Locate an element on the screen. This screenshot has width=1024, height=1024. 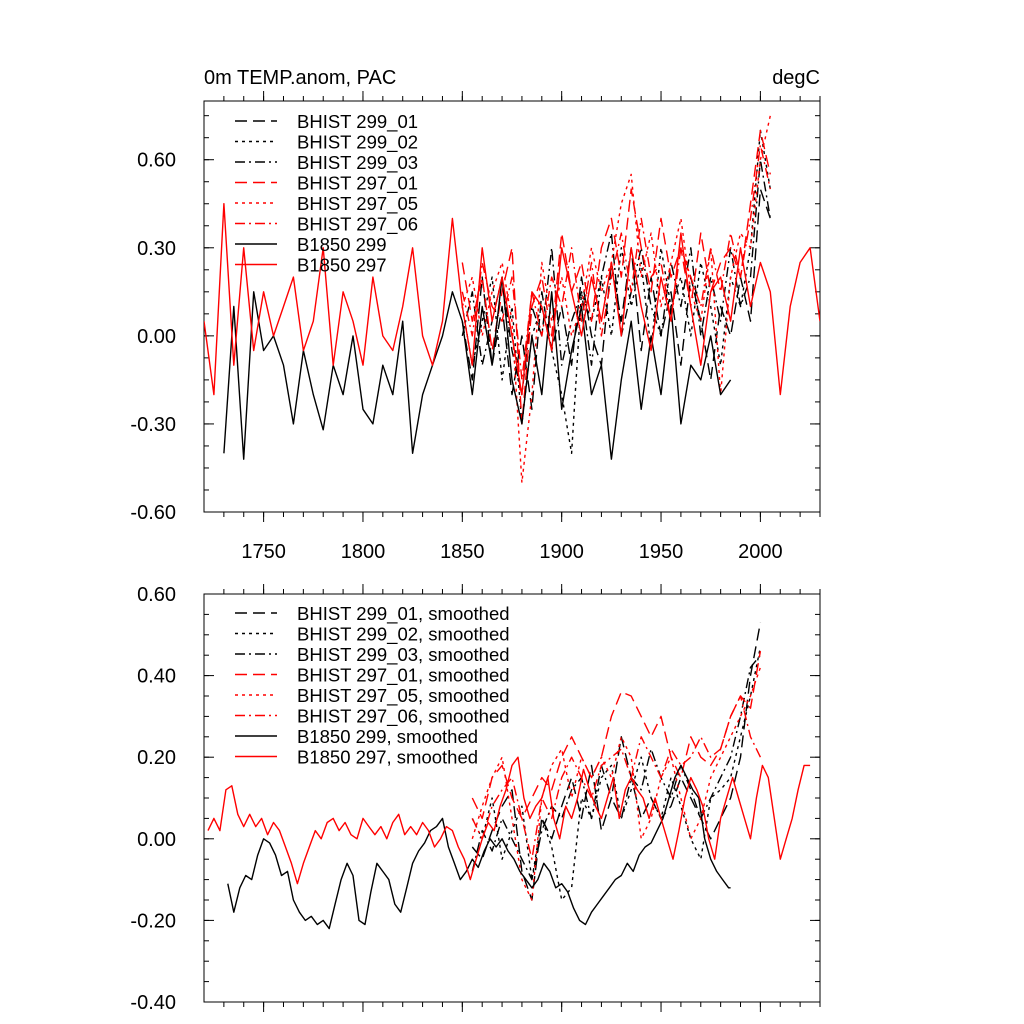
y-tick-label: 0.30 is located at coordinates (156, 249).